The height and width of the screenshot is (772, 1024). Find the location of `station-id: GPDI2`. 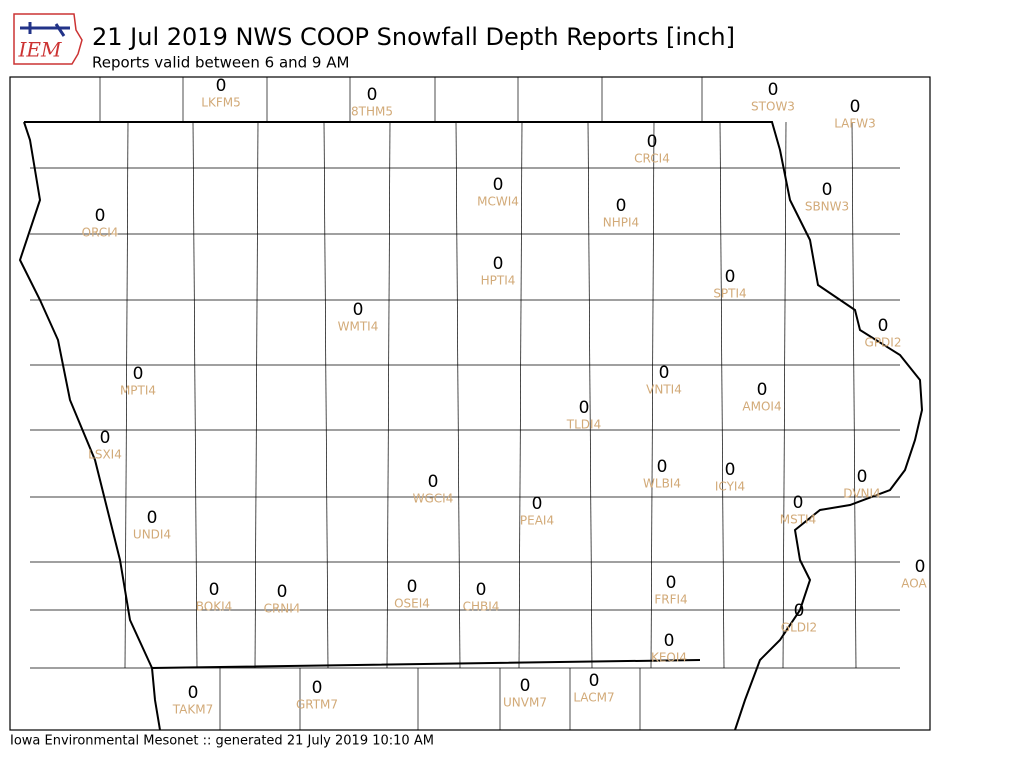

station-id: GPDI2 is located at coordinates (883, 343).